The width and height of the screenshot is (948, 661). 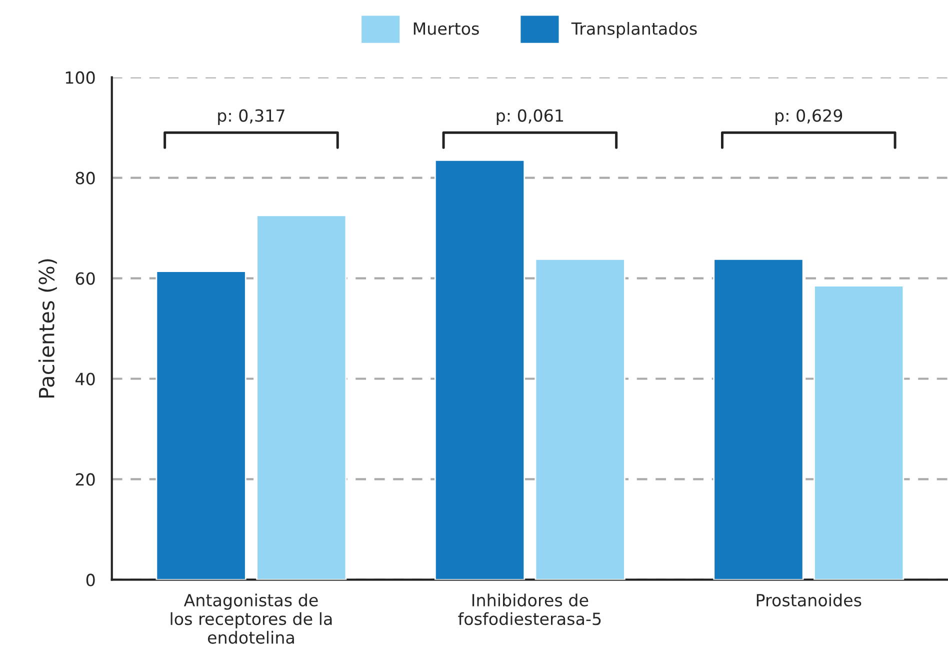 I want to click on y-tick-label: 60, so click(x=85, y=278).